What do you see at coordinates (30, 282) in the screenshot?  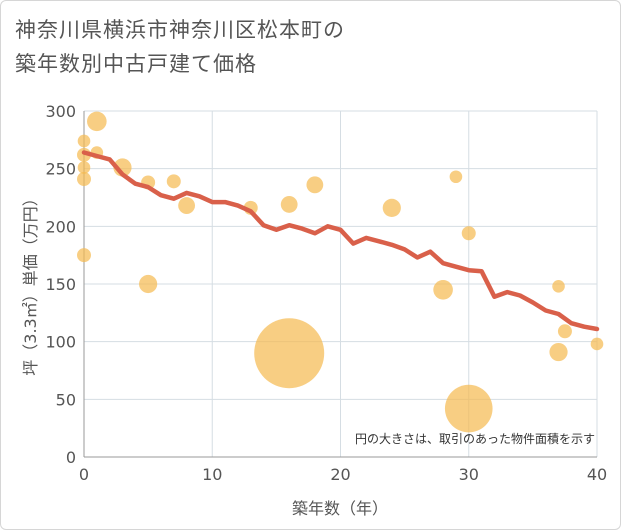 I see `y-axis-label: 坪（3.3㎡）単価（万円）` at bounding box center [30, 282].